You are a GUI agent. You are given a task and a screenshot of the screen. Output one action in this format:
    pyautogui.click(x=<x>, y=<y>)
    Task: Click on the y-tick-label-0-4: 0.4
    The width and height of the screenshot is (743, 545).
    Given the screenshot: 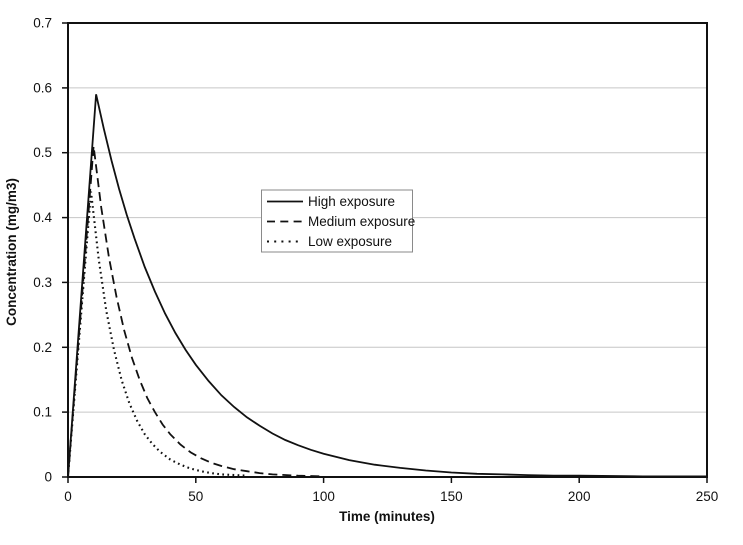 What is the action you would take?
    pyautogui.click(x=42, y=217)
    